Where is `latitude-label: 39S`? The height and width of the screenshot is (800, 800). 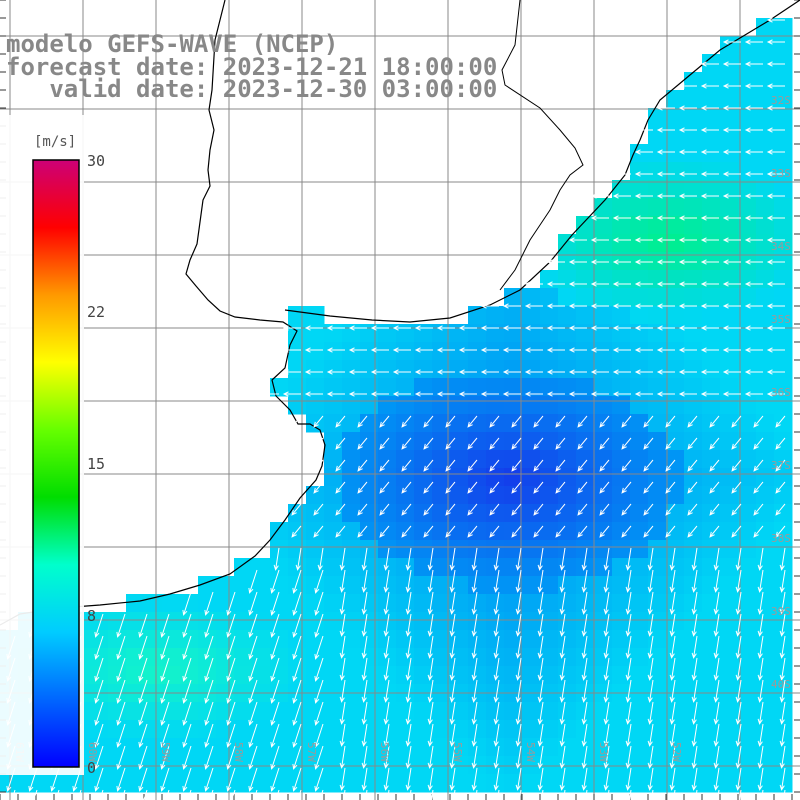
latitude-label: 39S is located at coordinates (781, 611).